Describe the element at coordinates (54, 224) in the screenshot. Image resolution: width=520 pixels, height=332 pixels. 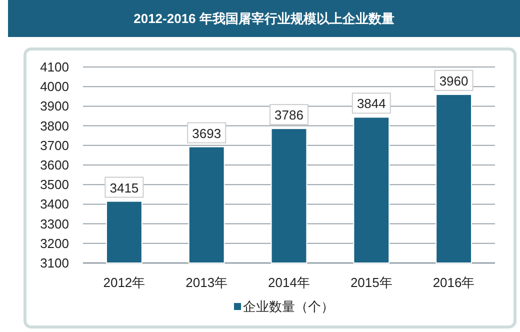
I see `y-tick-label: 3300` at that location.